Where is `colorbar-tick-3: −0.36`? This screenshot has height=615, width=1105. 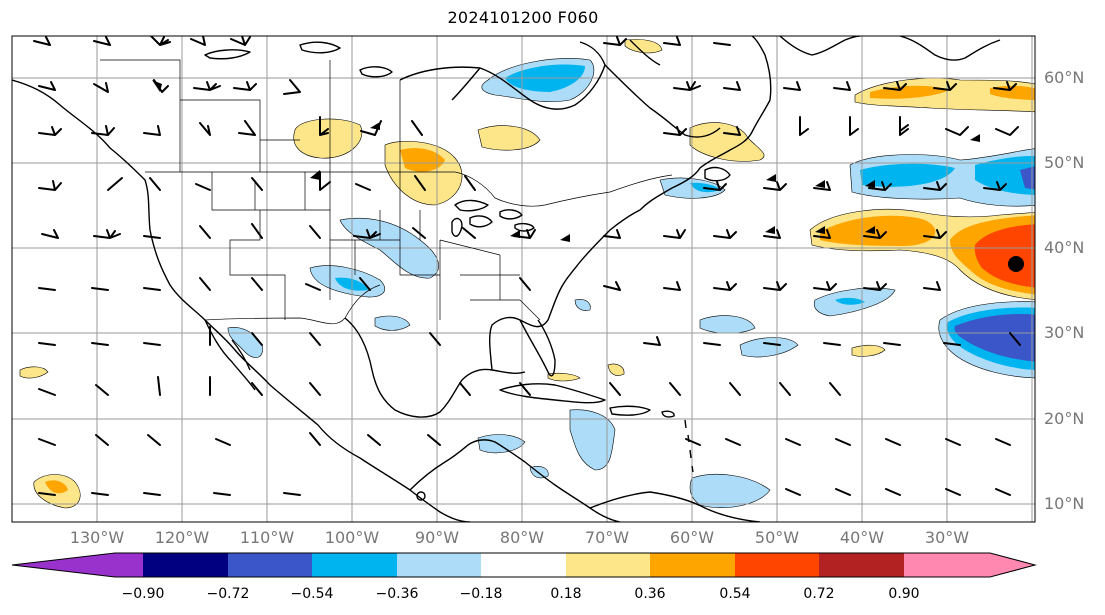 colorbar-tick-3: −0.36 is located at coordinates (397, 594).